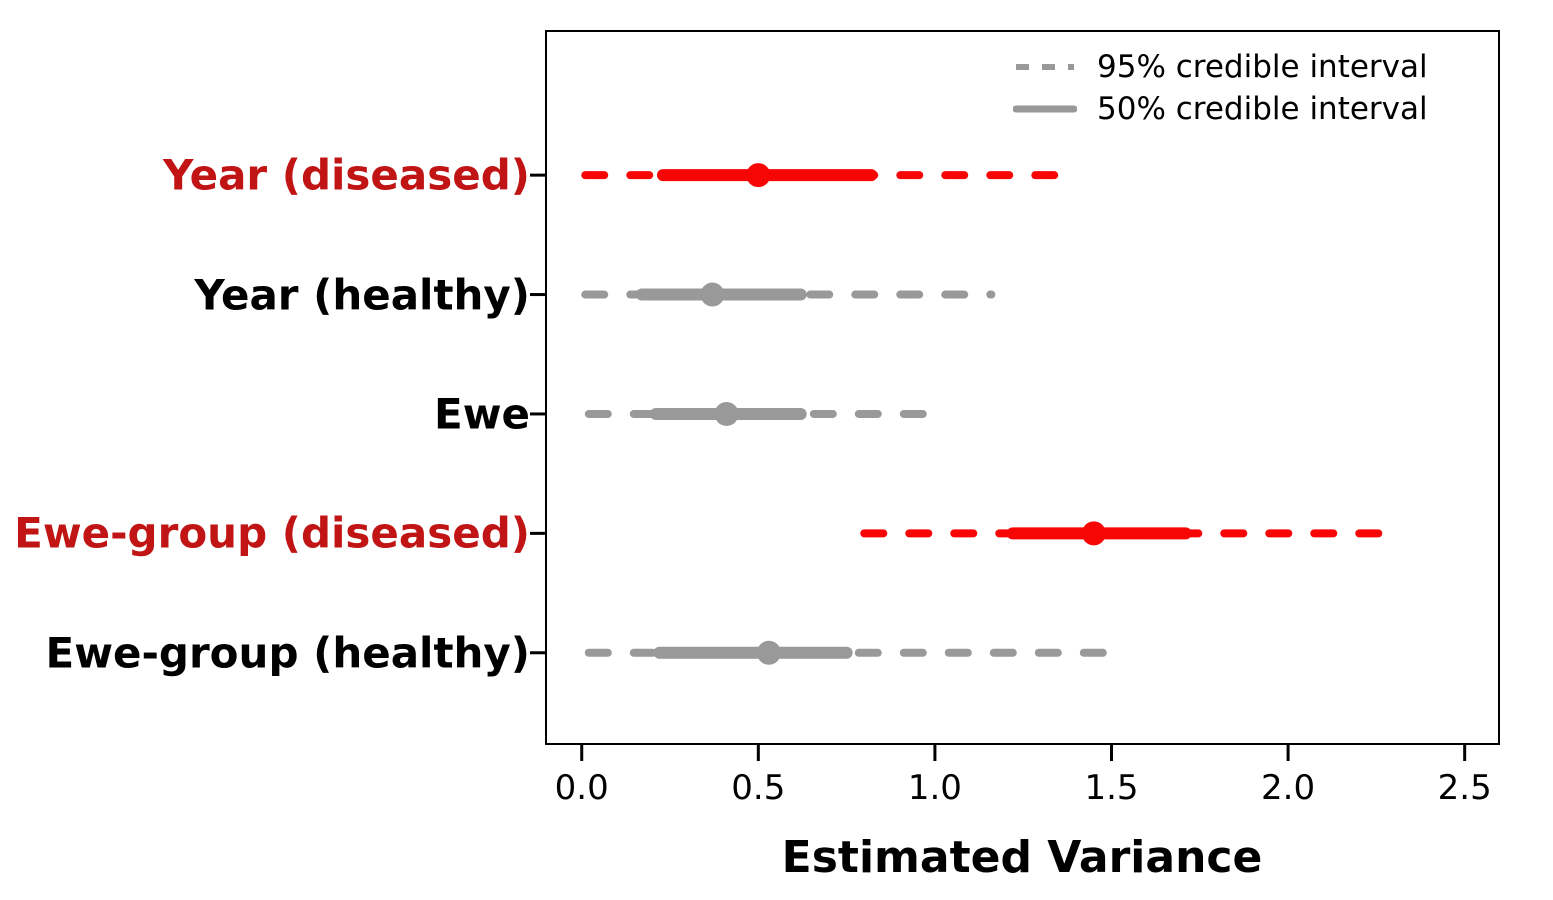 The width and height of the screenshot is (1553, 900). I want to click on row-label: Year (diseased), so click(346, 175).